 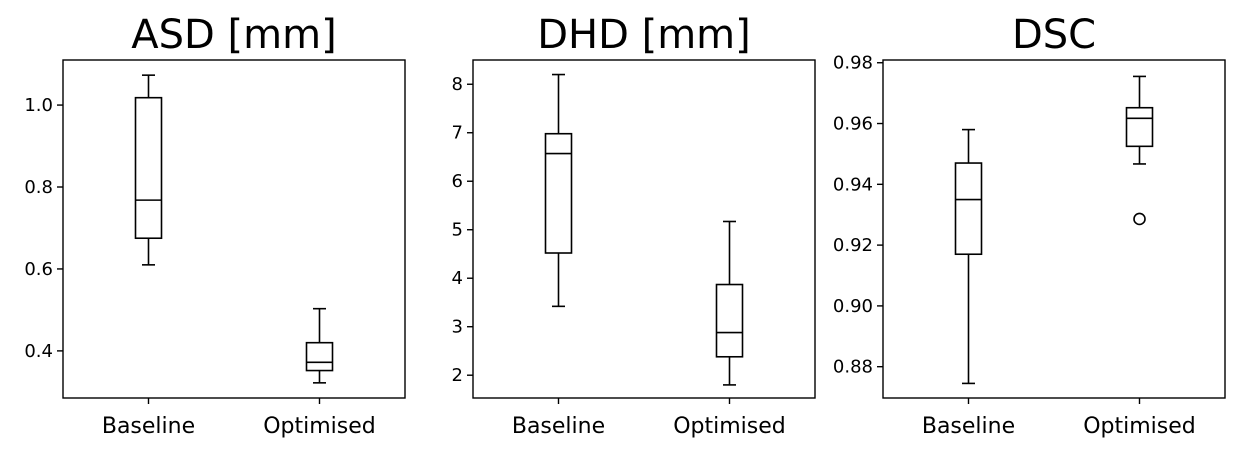 What do you see at coordinates (457, 327) in the screenshot?
I see `panel-2-y-tick-label: 3` at bounding box center [457, 327].